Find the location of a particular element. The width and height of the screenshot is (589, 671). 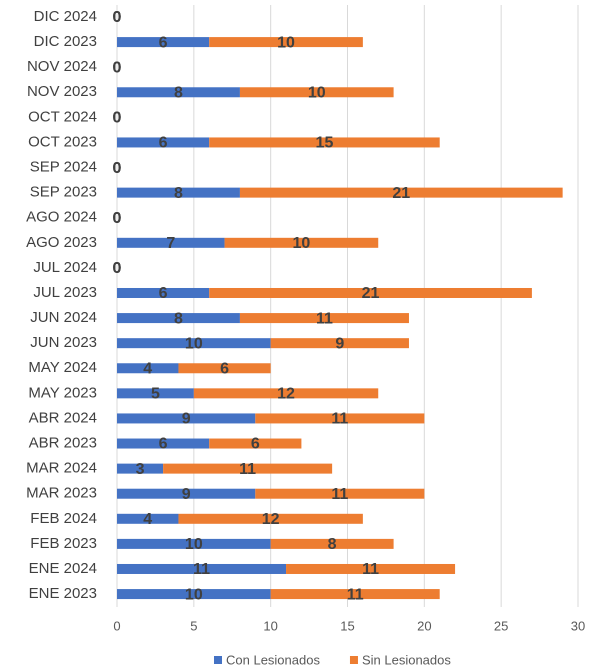

y-tick-label: SEP 2023 is located at coordinates (63, 192).